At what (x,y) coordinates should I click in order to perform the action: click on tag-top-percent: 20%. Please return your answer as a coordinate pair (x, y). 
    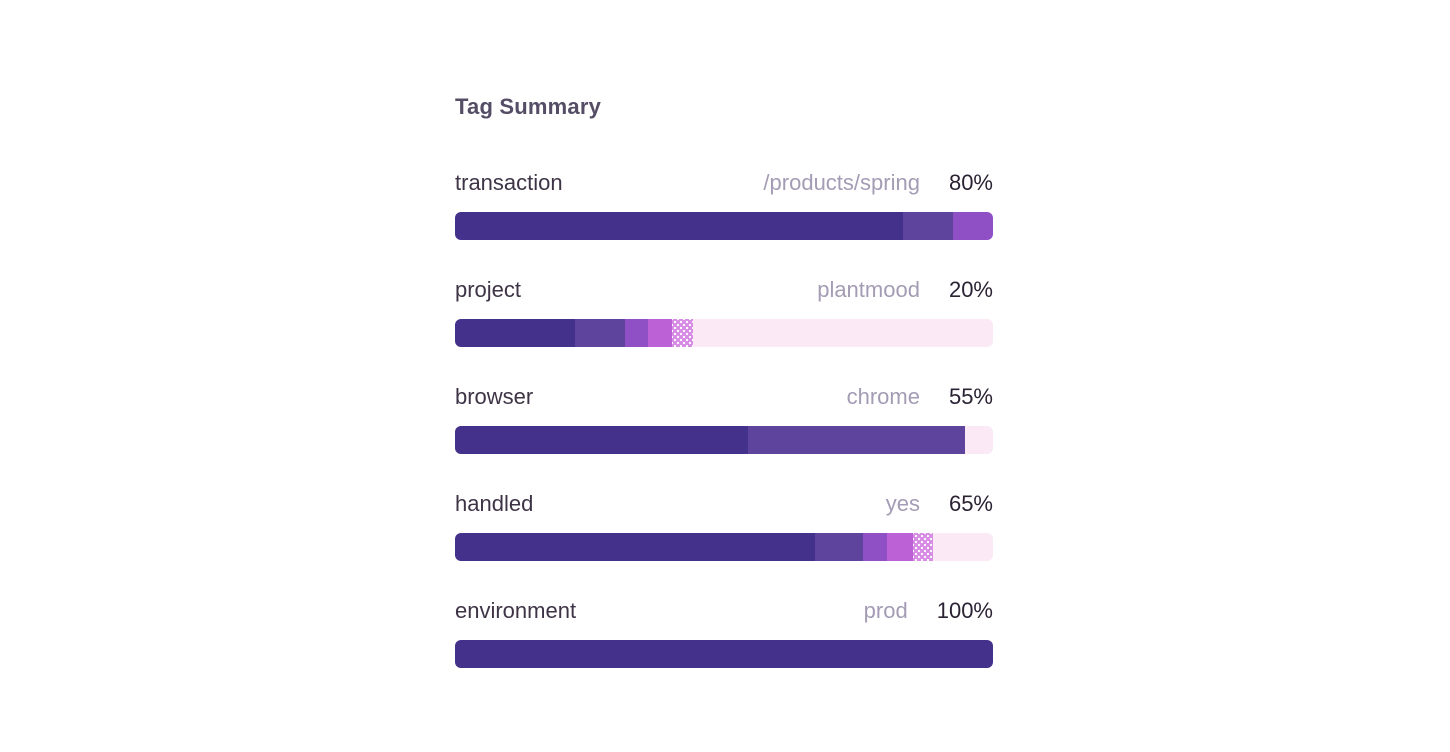
    Looking at the image, I should click on (970, 289).